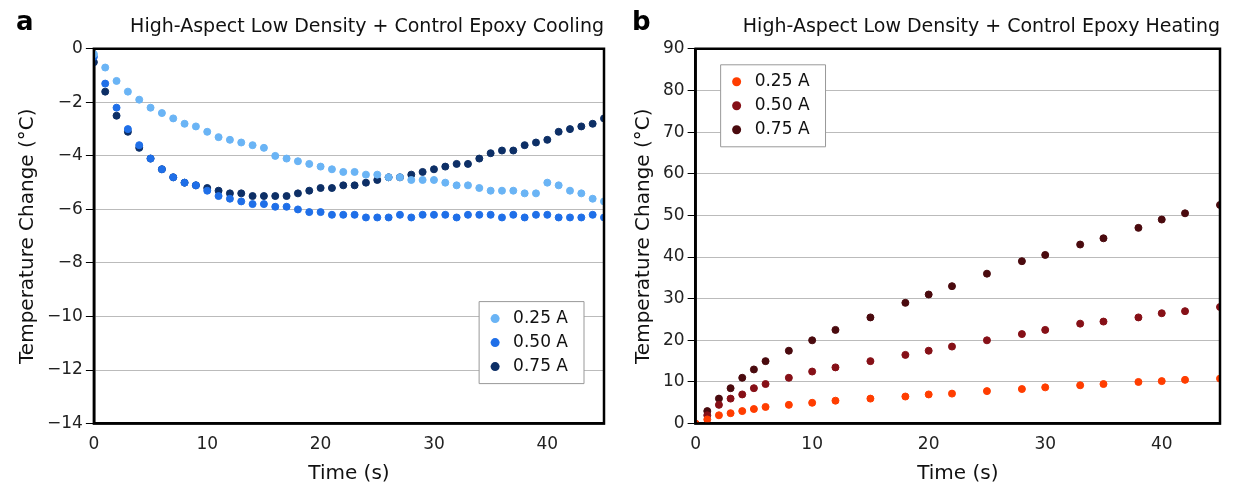 This screenshot has height=500, width=1242. I want to click on y-tick-label: 10, so click(673, 380).